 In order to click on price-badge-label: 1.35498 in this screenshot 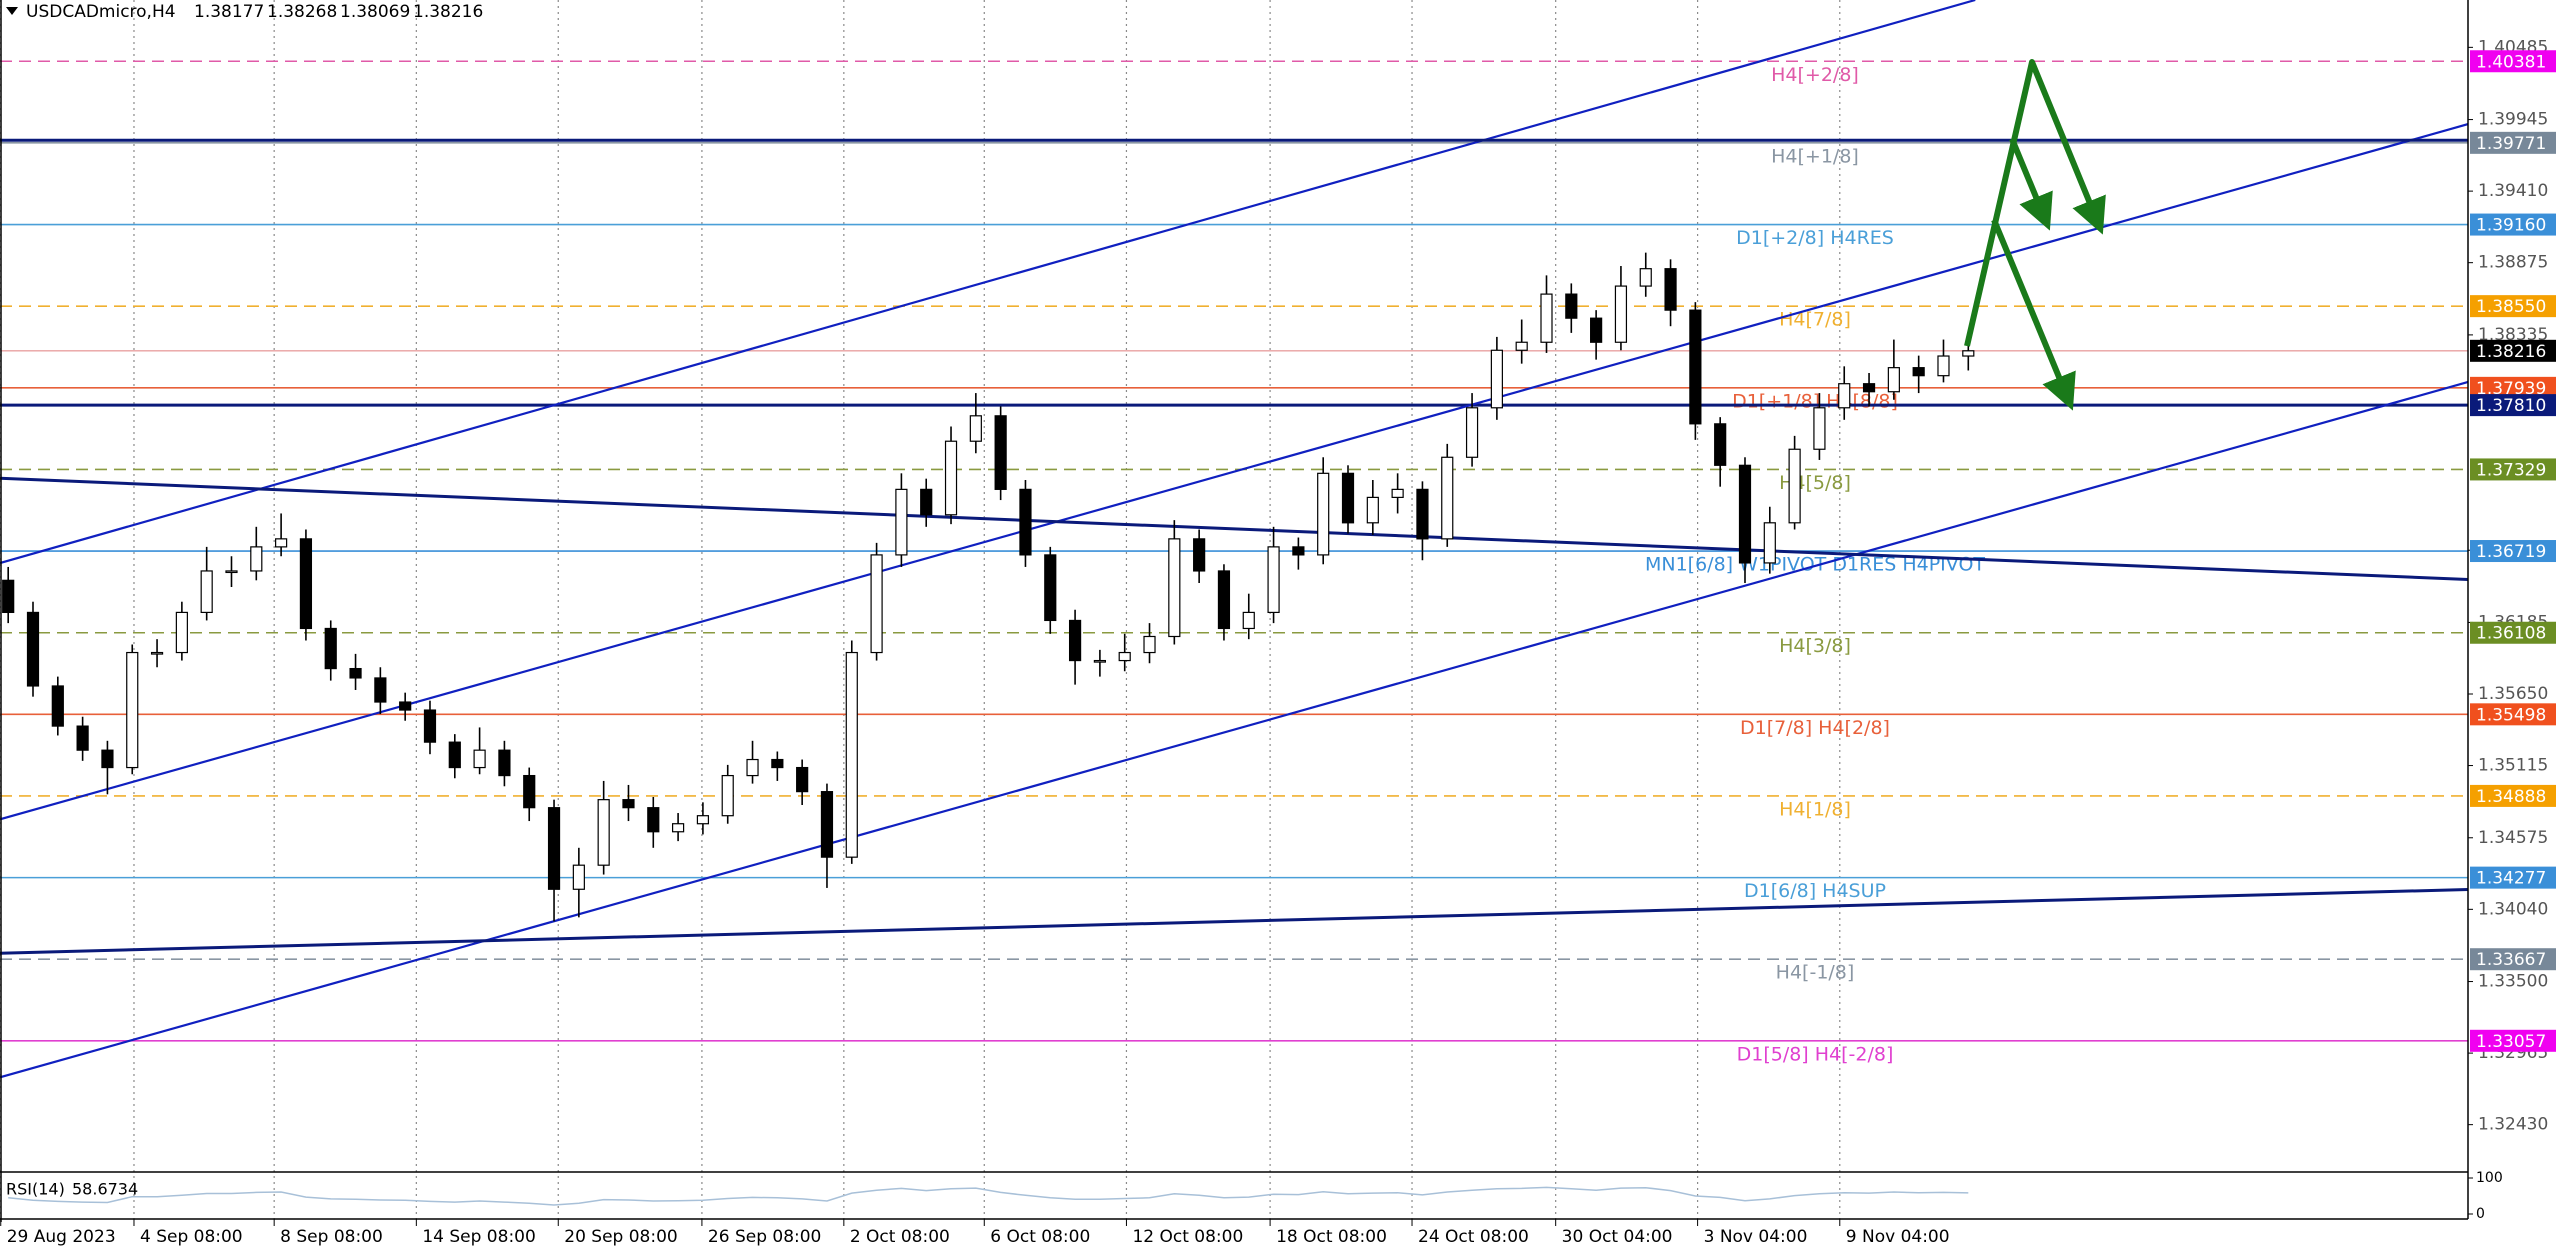, I will do `click(2511, 715)`.